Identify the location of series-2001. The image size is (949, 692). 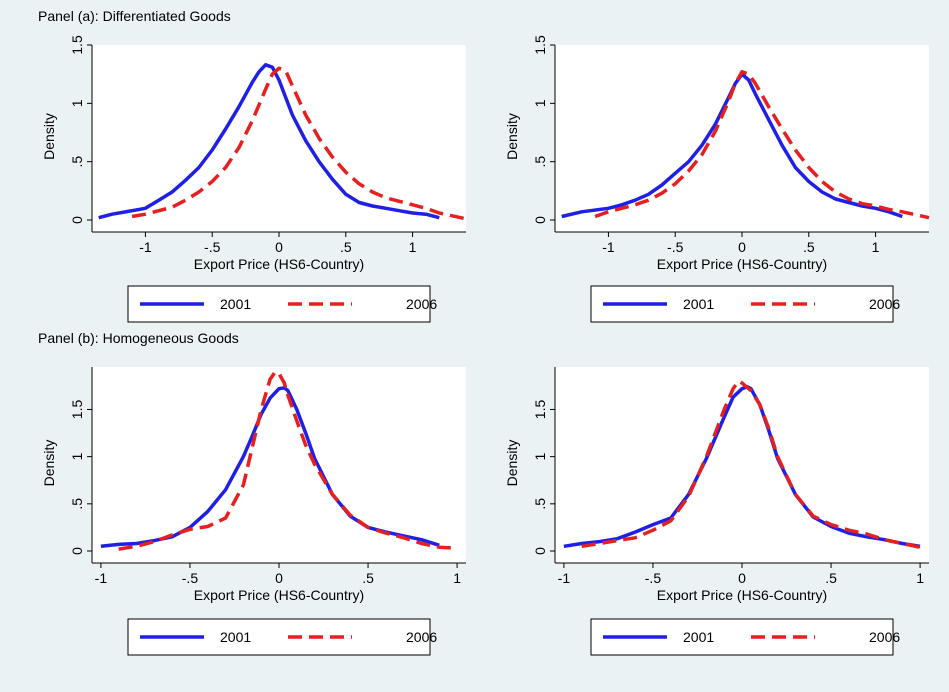
(269, 141).